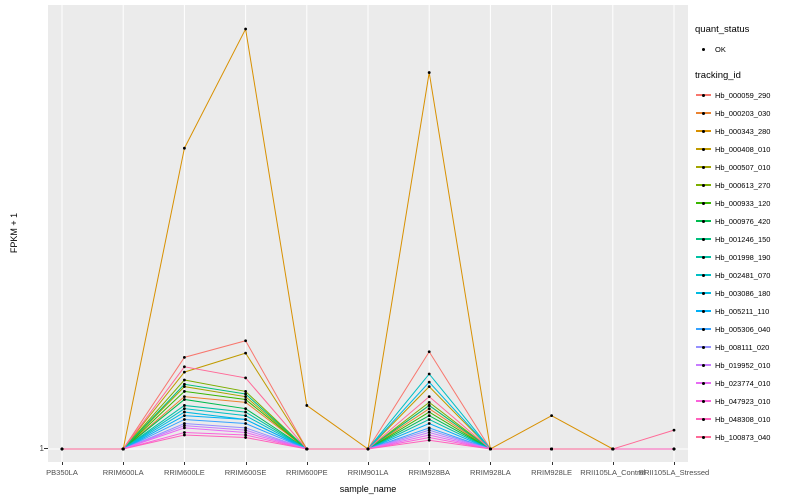  What do you see at coordinates (14, 233) in the screenshot?
I see `y-axis-title: FPKM + 1` at bounding box center [14, 233].